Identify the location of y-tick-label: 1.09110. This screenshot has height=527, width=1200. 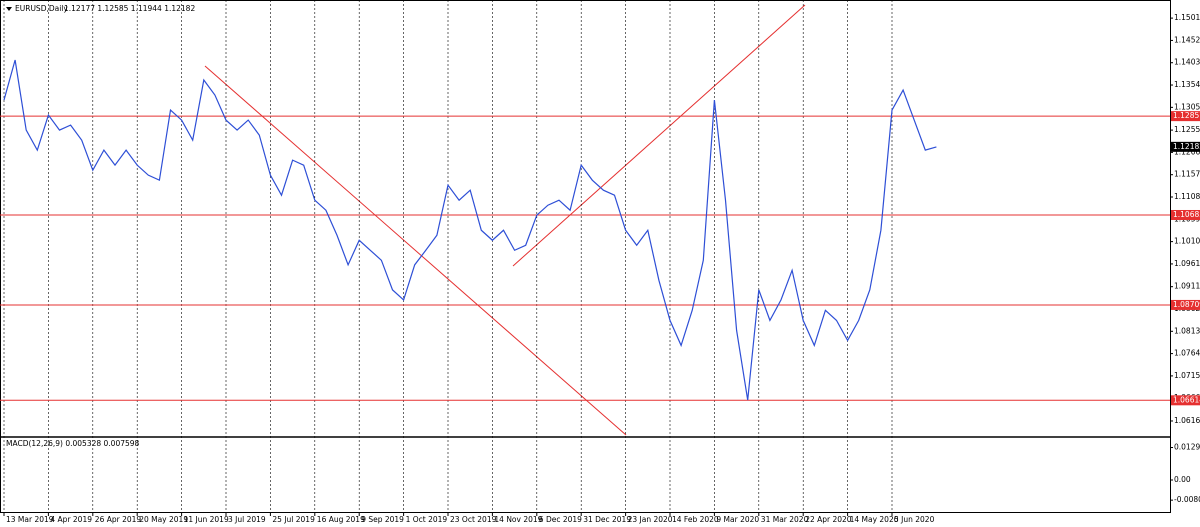
(1187, 286).